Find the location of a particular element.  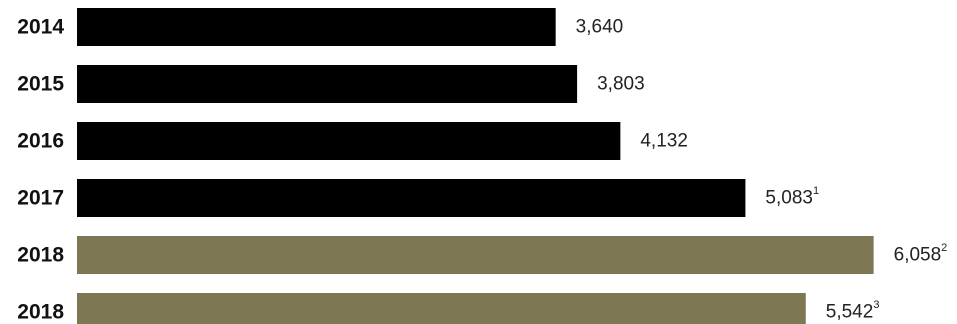

footnote-mark: 2 is located at coordinates (944, 248).